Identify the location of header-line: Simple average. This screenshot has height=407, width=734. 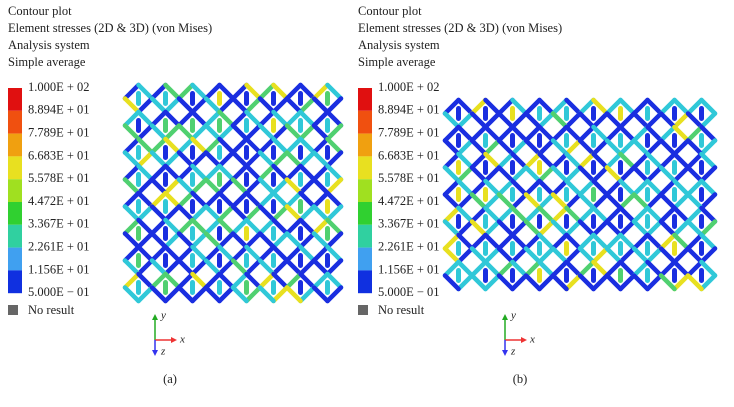
(397, 62).